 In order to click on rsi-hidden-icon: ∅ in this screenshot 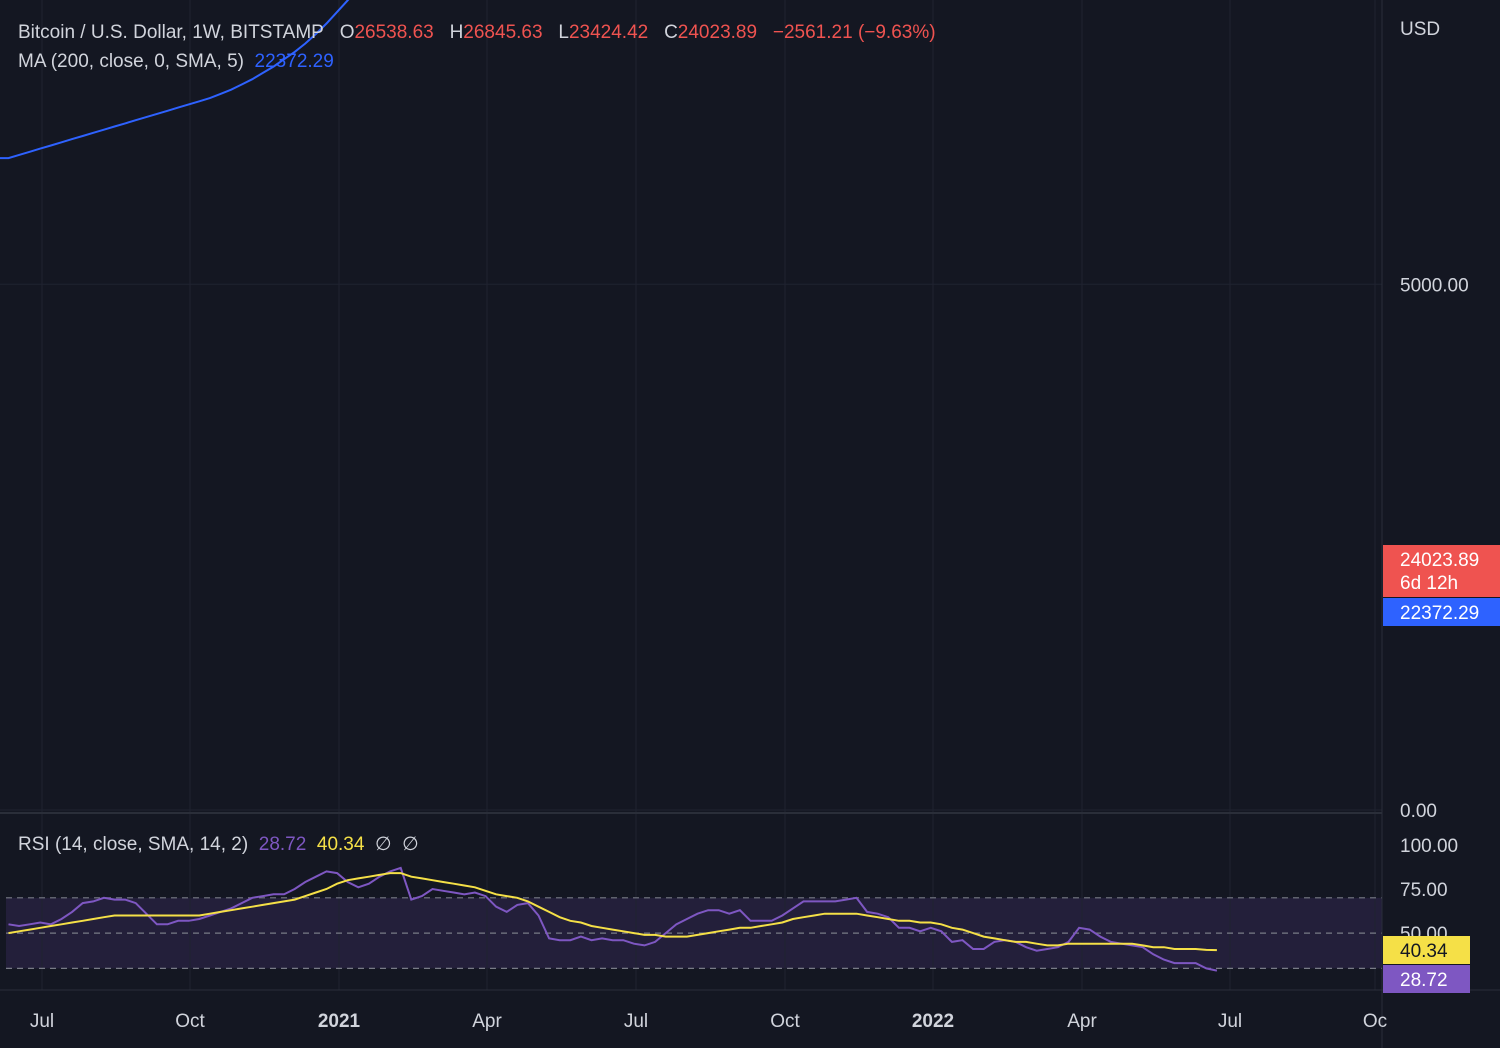, I will do `click(383, 844)`.